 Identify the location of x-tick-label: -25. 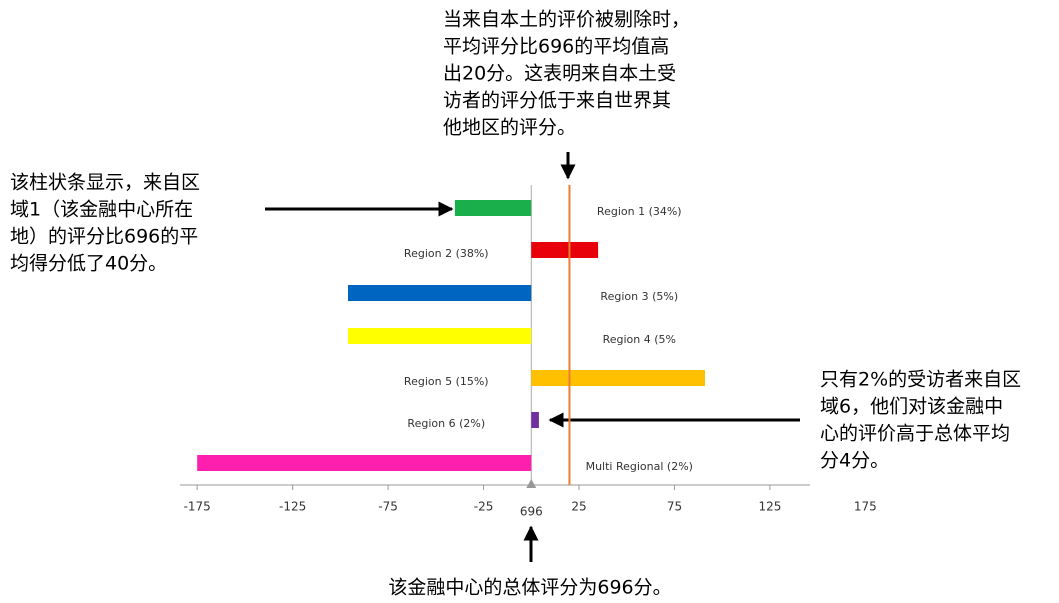
(484, 507).